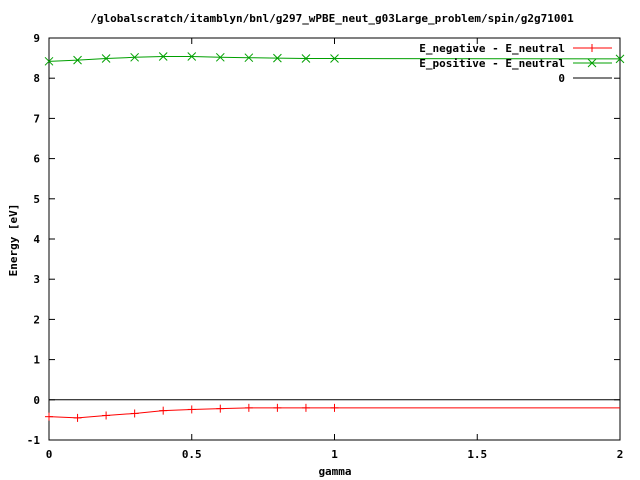  Describe the element at coordinates (492, 48) in the screenshot. I see `legend-label: E_negative - E_neutral` at that location.